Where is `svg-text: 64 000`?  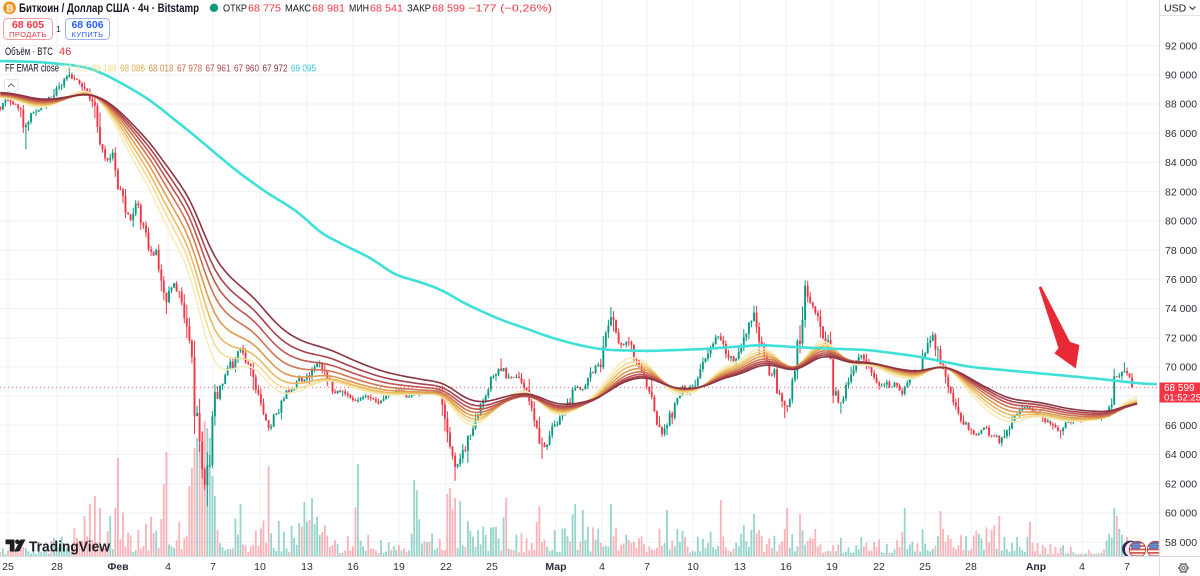 svg-text: 64 000 is located at coordinates (1181, 455).